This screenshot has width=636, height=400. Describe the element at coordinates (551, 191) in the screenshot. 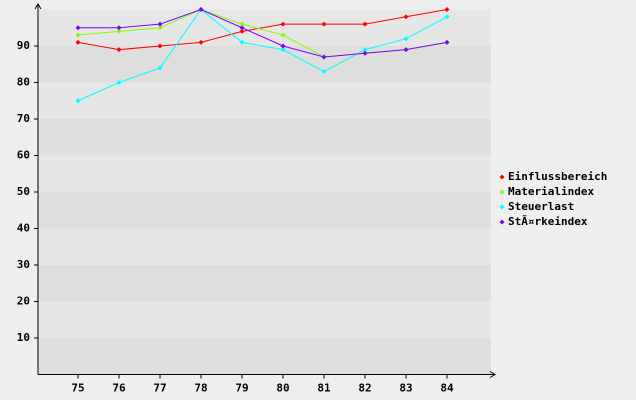

I see `legend-label: Materialindex` at that location.